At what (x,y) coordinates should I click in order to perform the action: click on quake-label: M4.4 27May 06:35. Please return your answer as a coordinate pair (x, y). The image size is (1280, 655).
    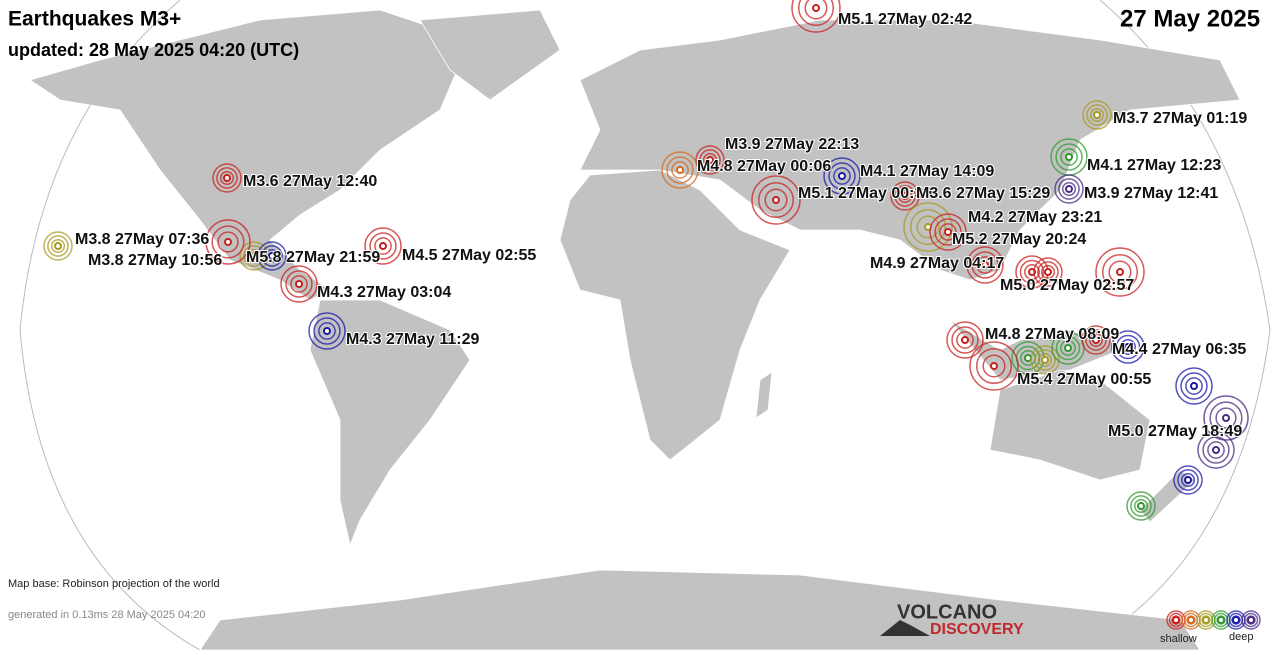
    Looking at the image, I should click on (1179, 349).